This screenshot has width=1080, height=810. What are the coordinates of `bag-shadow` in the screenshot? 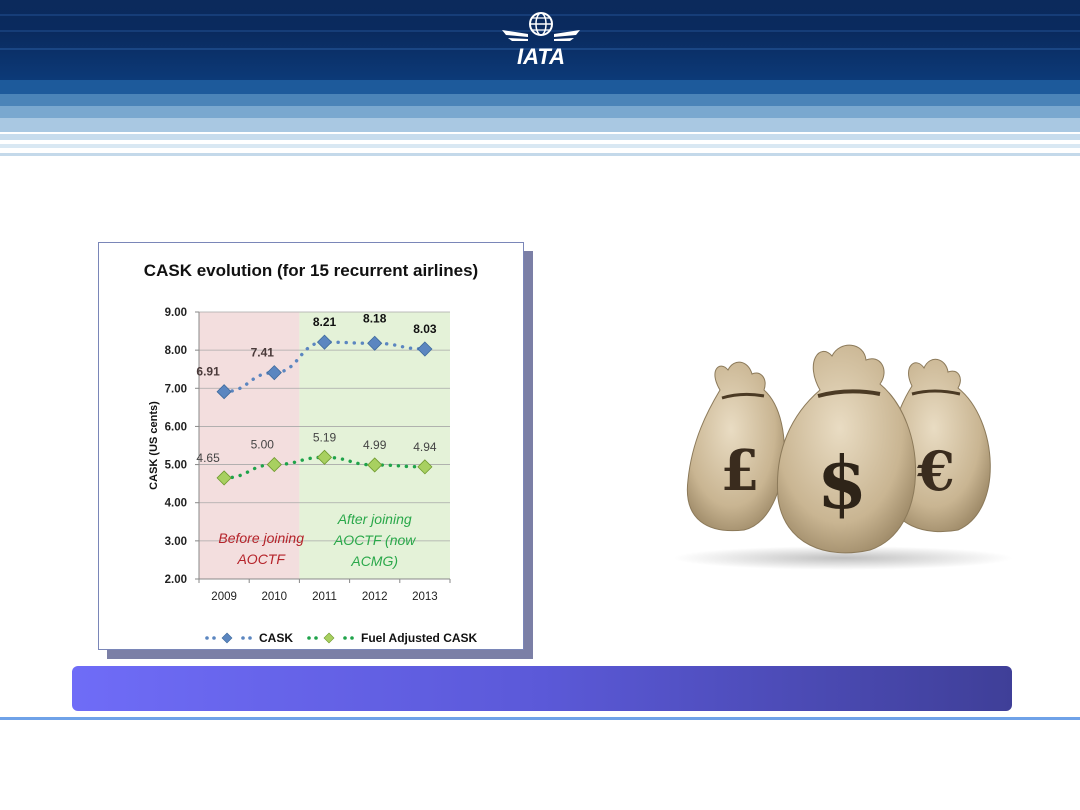 It's located at (843, 558).